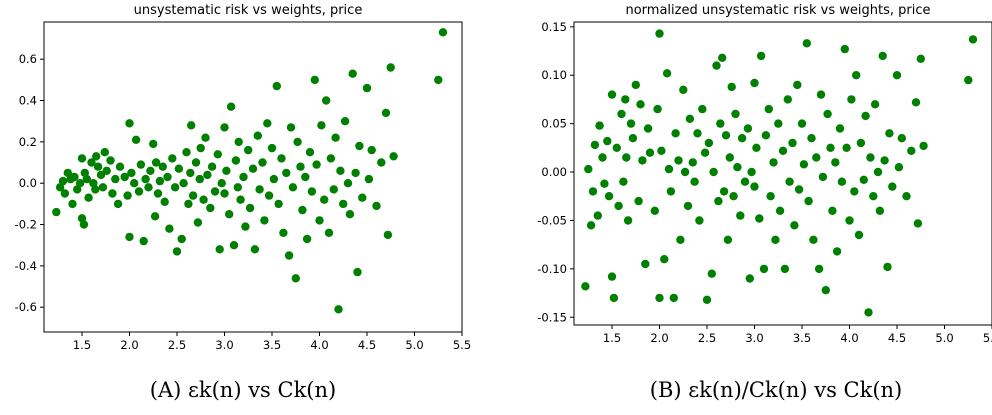 This screenshot has width=992, height=415. What do you see at coordinates (554, 172) in the screenshot?
I see `y-tick-label: 0.00` at bounding box center [554, 172].